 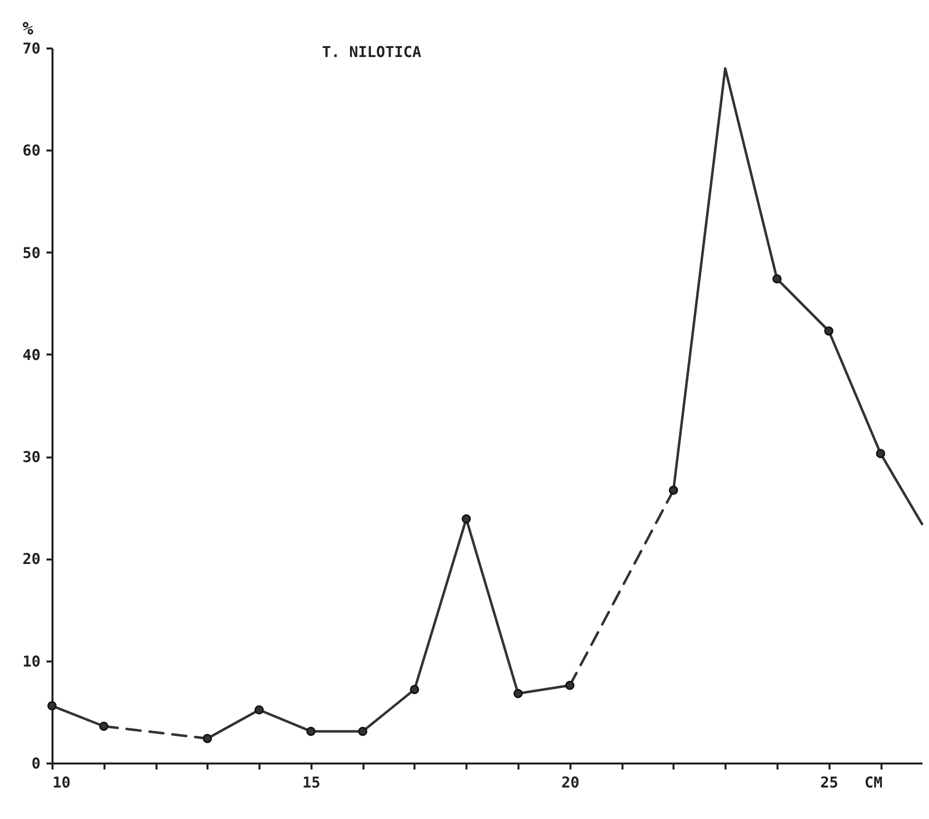 What do you see at coordinates (31, 559) in the screenshot?
I see `y-tick-label: 20` at bounding box center [31, 559].